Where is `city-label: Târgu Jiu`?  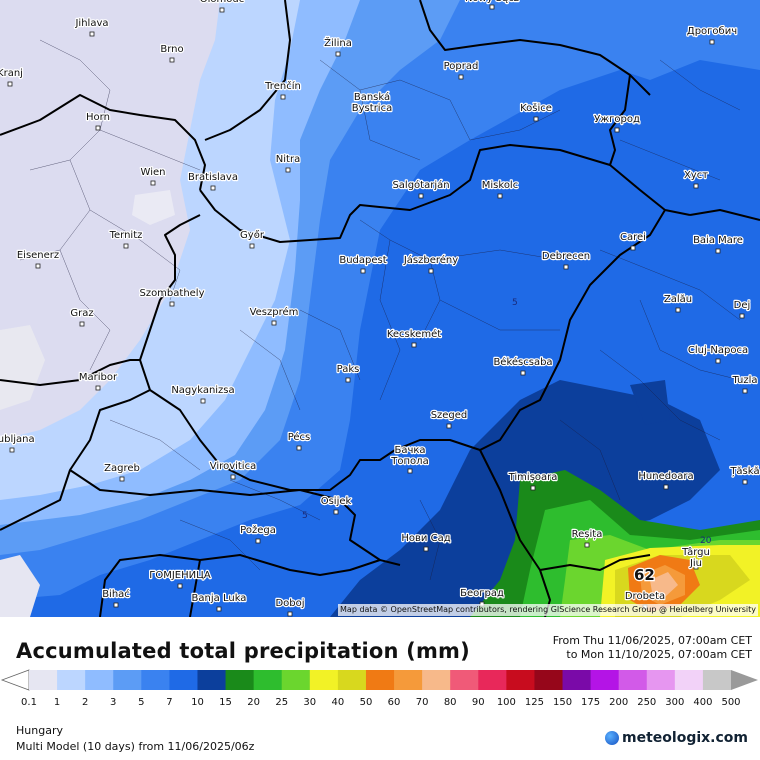
city-label: Târgu Jiu is located at coordinates (695, 557).